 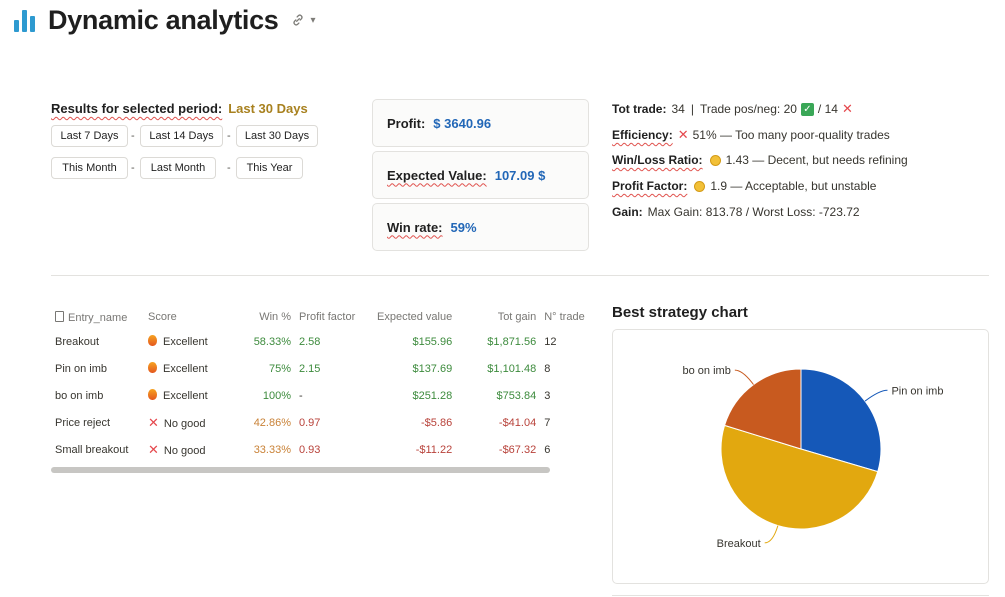 What do you see at coordinates (707, 371) in the screenshot?
I see `pie-label: bo on imb` at bounding box center [707, 371].